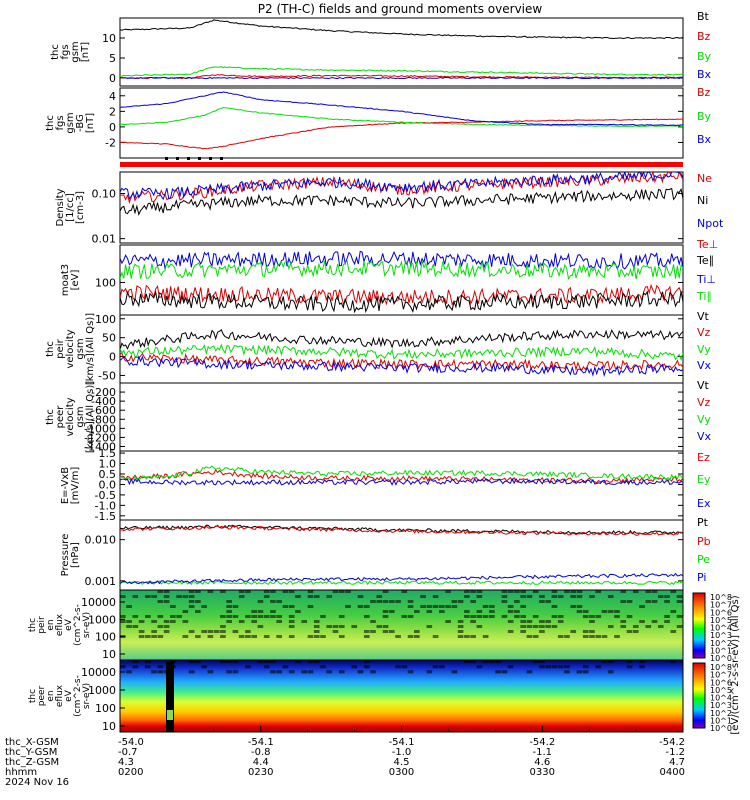 This screenshot has height=800, width=750. Describe the element at coordinates (401, 117) in the screenshot. I see `series-line-By` at that location.